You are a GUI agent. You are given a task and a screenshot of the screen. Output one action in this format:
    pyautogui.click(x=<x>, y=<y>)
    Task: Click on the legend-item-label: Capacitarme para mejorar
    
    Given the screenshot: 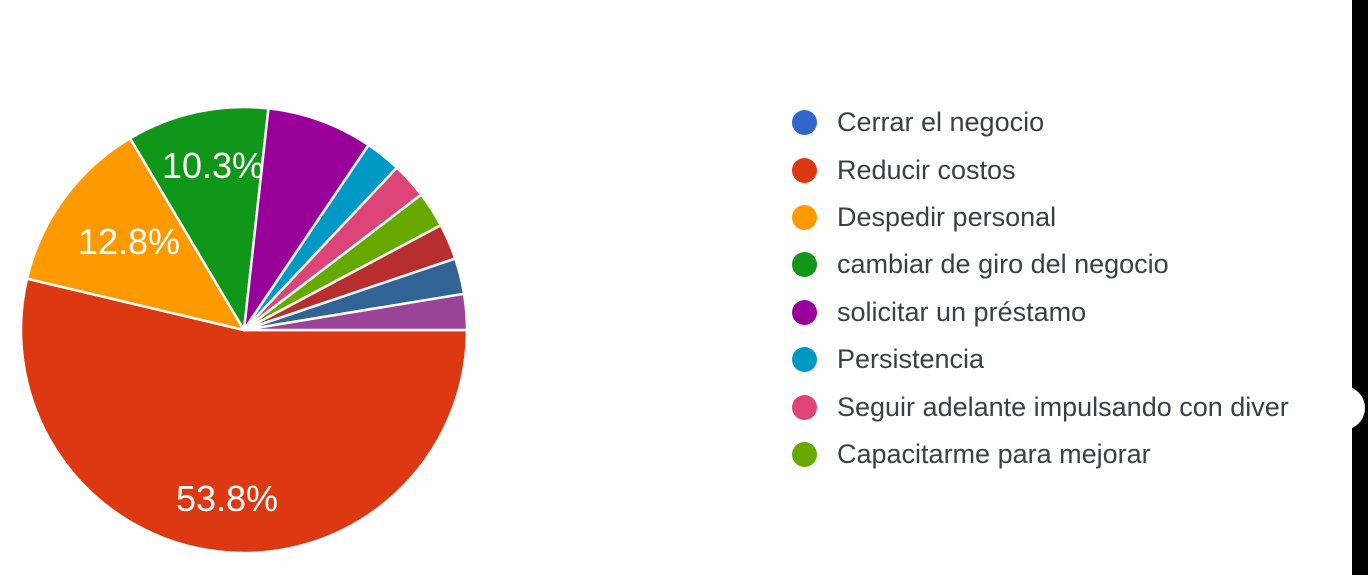 What is the action you would take?
    pyautogui.click(x=994, y=453)
    